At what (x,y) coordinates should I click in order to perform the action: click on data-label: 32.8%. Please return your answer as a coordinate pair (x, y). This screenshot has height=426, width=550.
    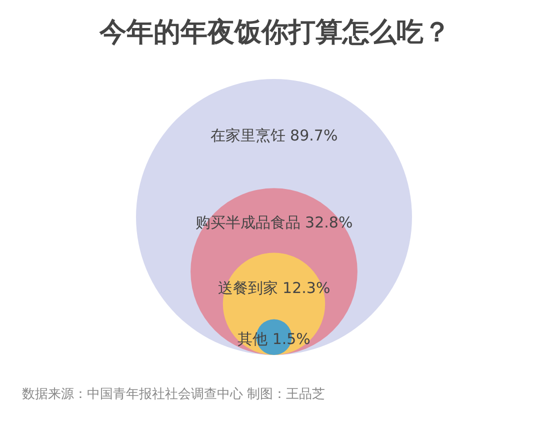
    Looking at the image, I should click on (329, 222).